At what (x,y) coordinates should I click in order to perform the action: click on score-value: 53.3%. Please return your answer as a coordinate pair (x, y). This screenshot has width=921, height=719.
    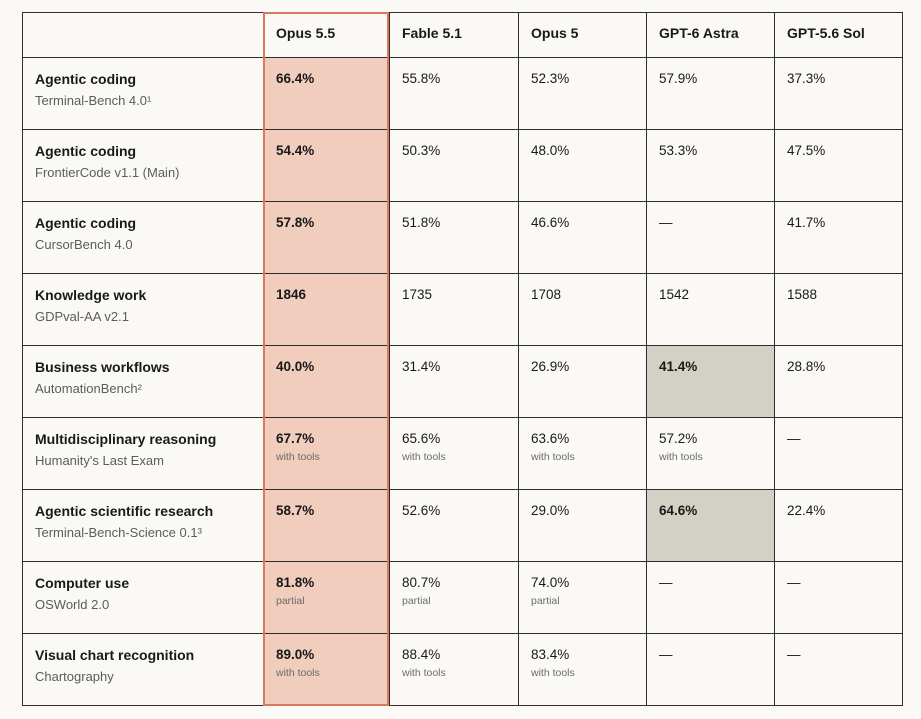
    Looking at the image, I should click on (678, 150).